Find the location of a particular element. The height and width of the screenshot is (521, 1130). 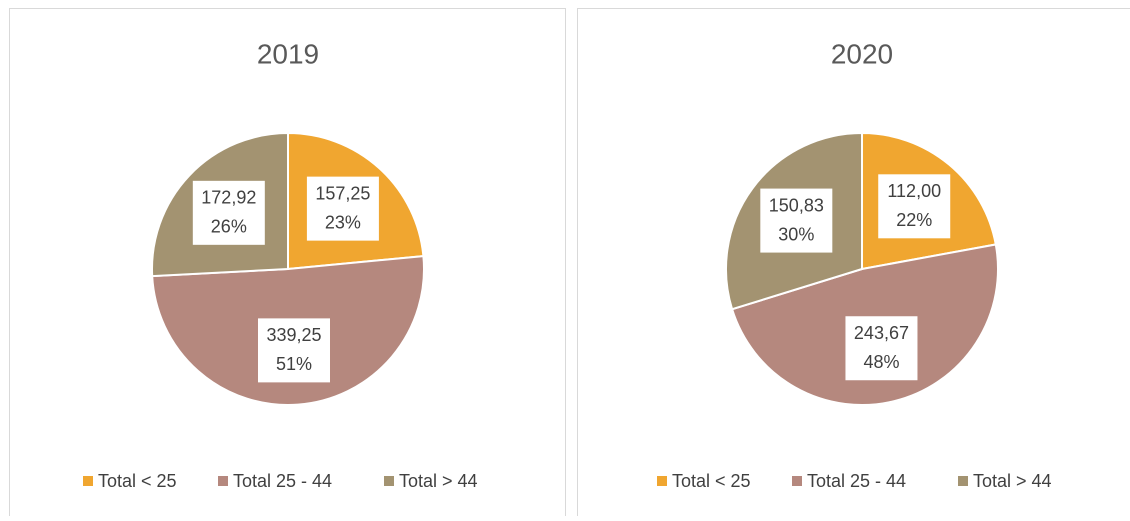

data-label: 339,25 is located at coordinates (293, 335).